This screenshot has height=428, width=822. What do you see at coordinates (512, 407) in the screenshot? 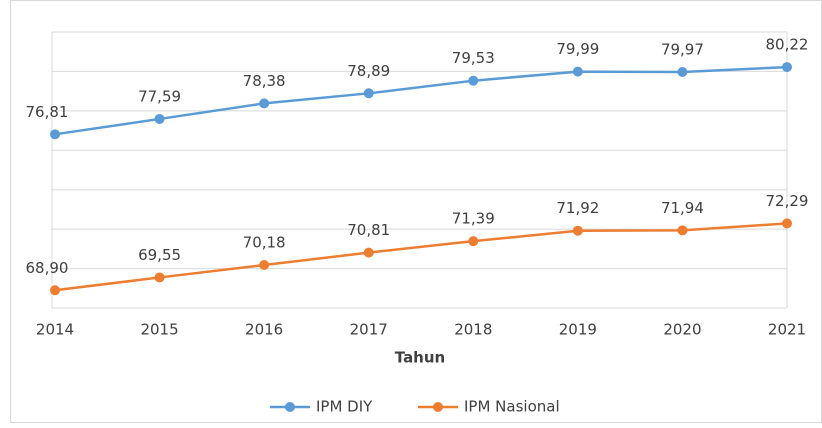
I see `legend-label: IPM Nasional` at bounding box center [512, 407].